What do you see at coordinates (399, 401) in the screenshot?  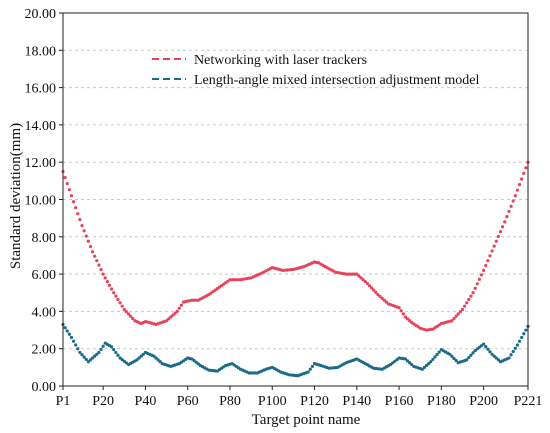 I see `x-tick-label: P160` at bounding box center [399, 401].